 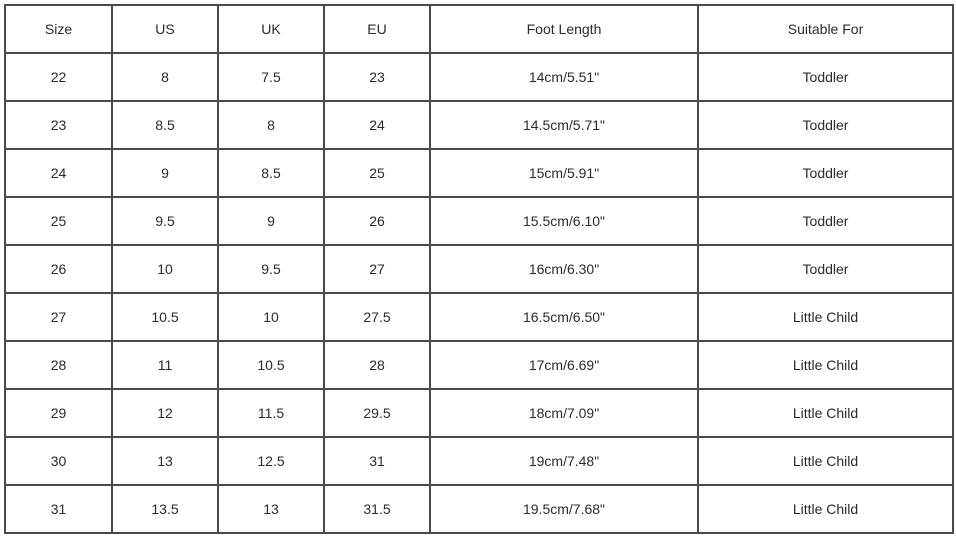 What do you see at coordinates (564, 365) in the screenshot?
I see `cell-foot-length: 17cm/6.69"` at bounding box center [564, 365].